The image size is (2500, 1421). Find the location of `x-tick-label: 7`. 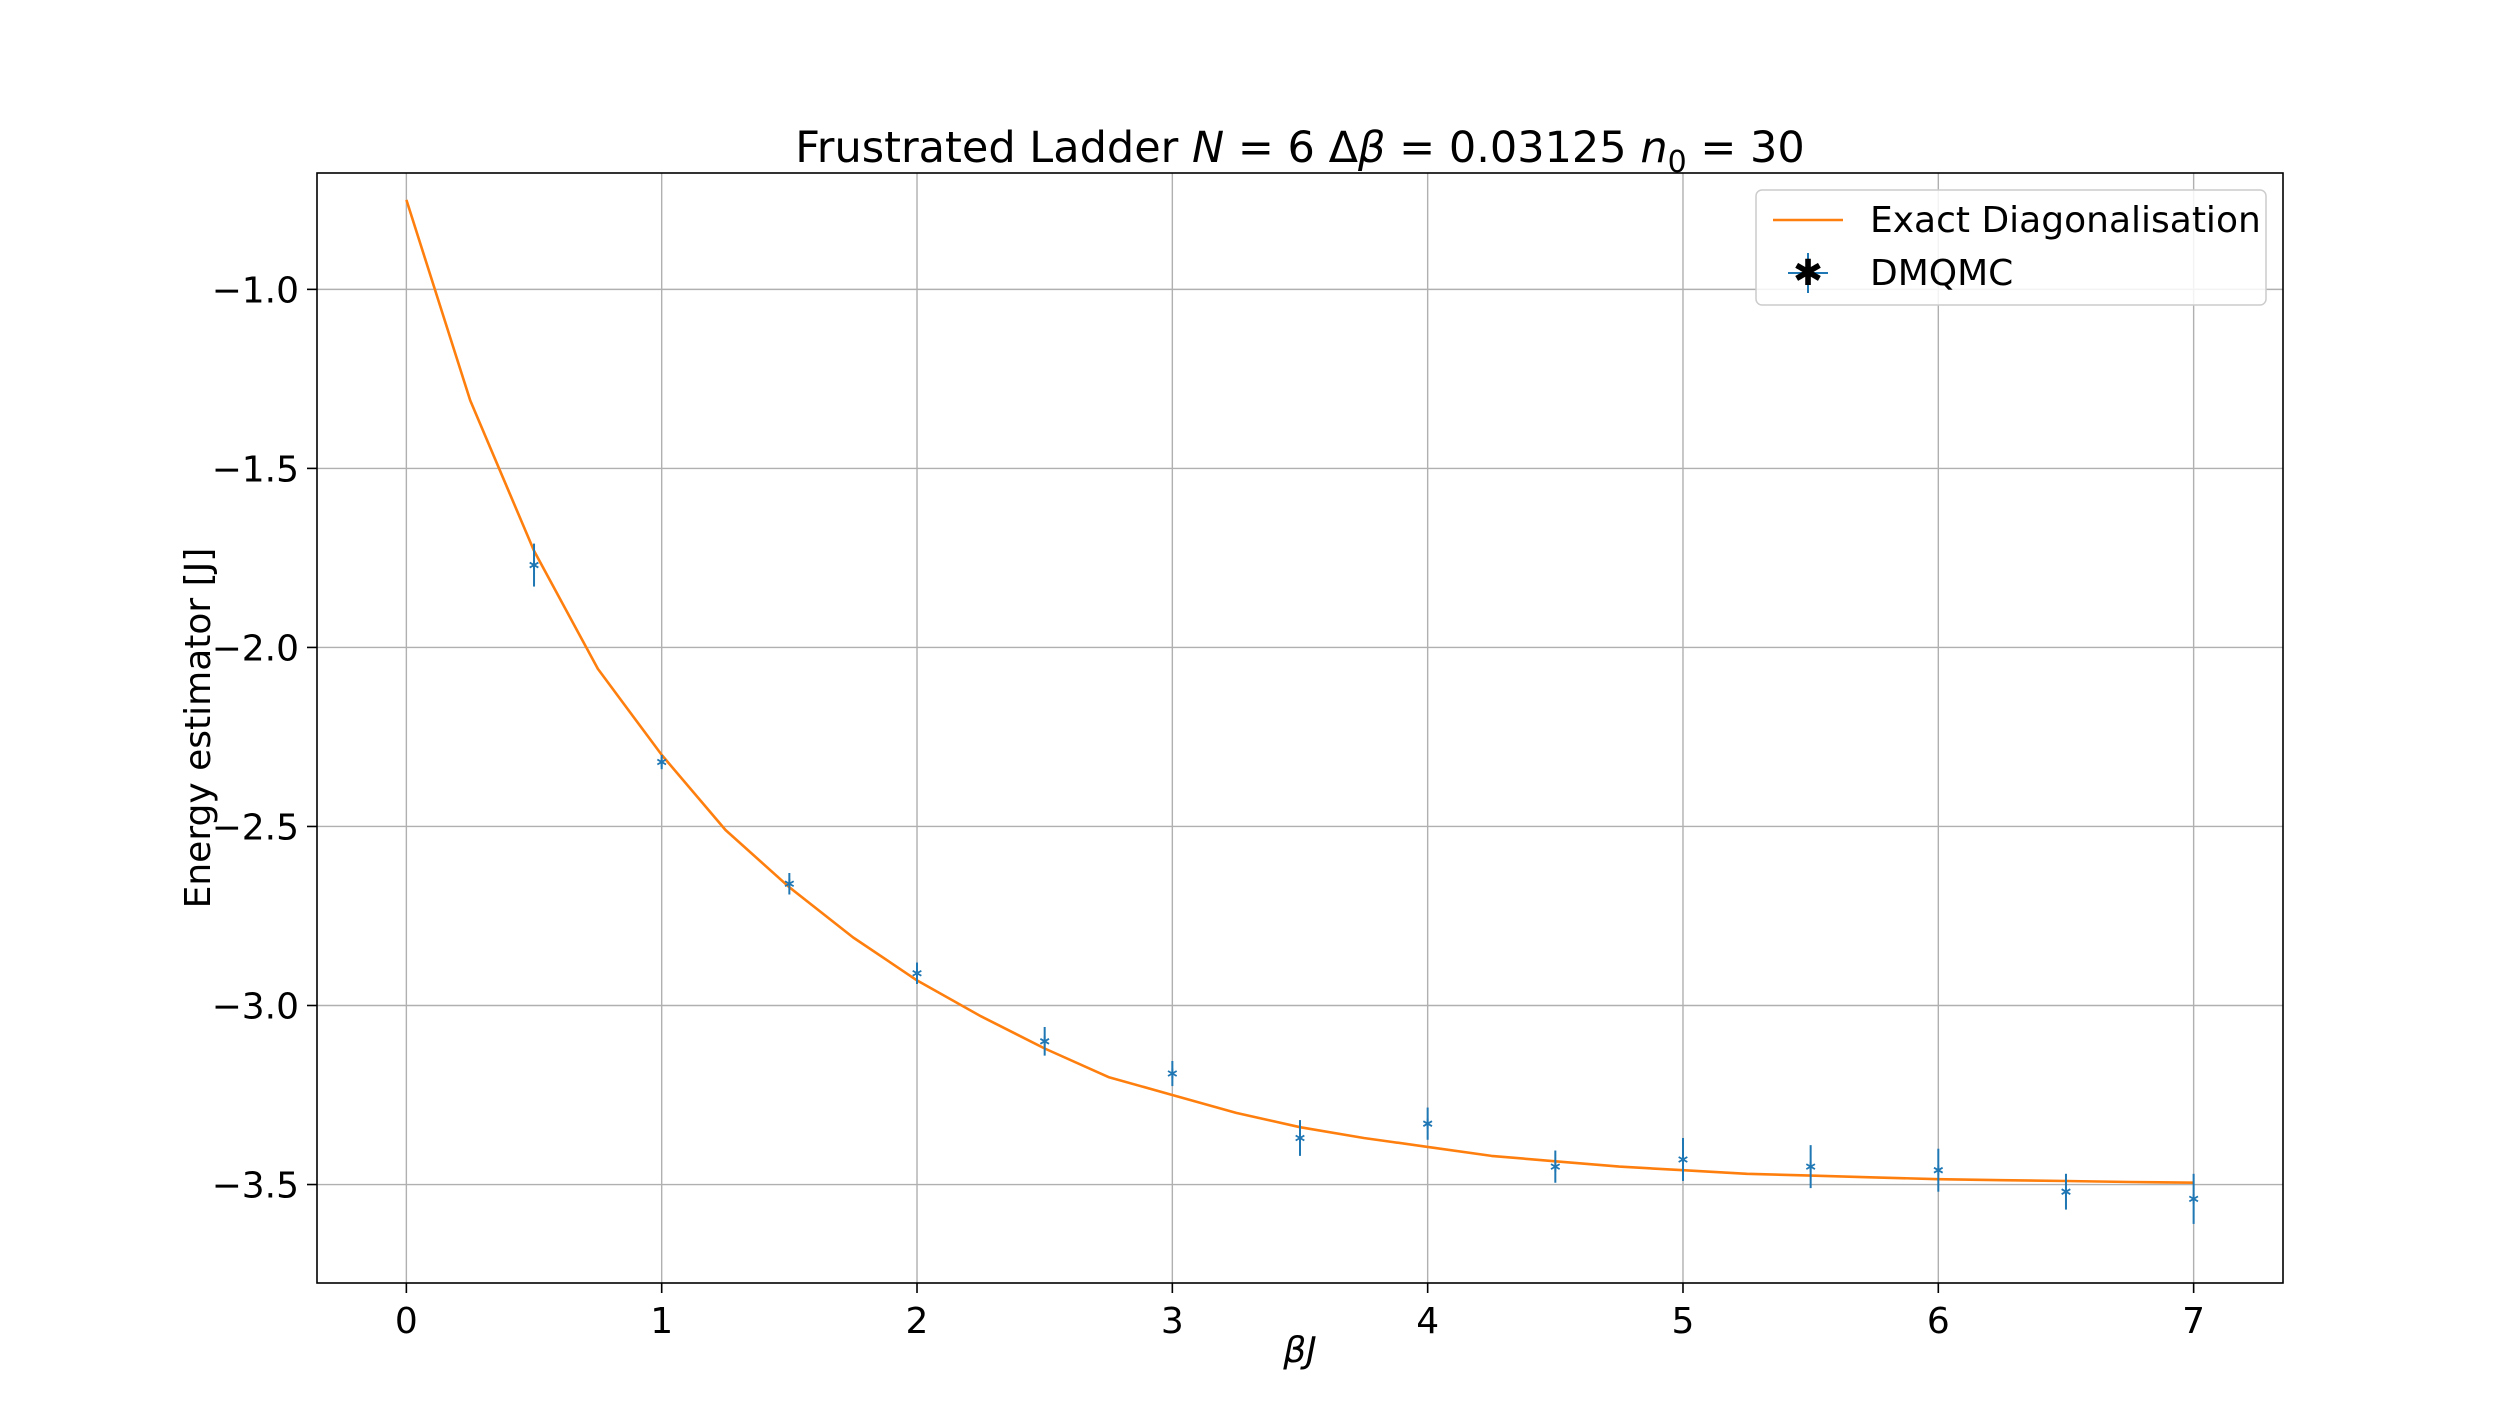

x-tick-label: 7 is located at coordinates (2193, 1321).